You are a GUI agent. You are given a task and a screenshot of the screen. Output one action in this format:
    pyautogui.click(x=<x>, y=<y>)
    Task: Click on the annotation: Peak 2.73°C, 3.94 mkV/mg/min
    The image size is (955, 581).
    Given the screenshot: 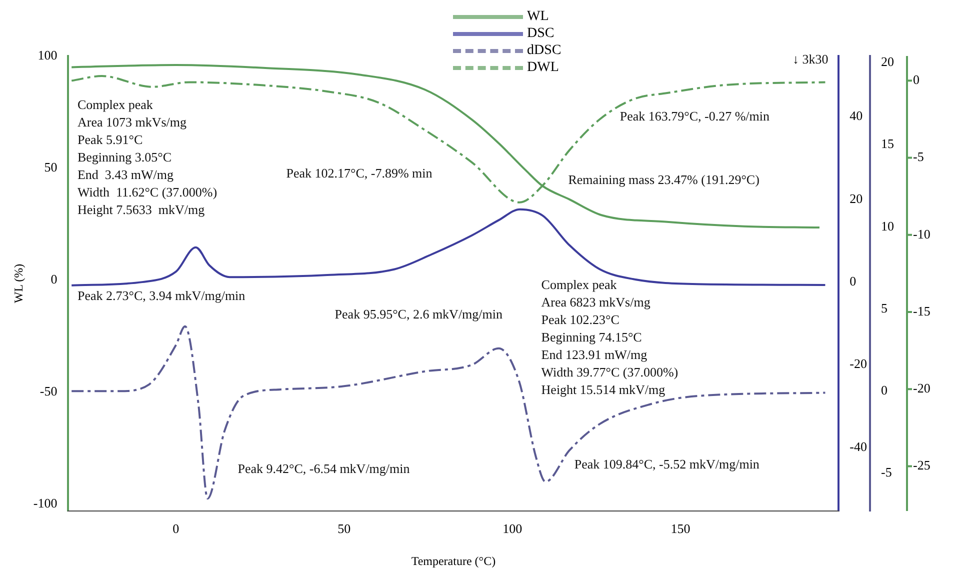 What is the action you would take?
    pyautogui.click(x=161, y=296)
    